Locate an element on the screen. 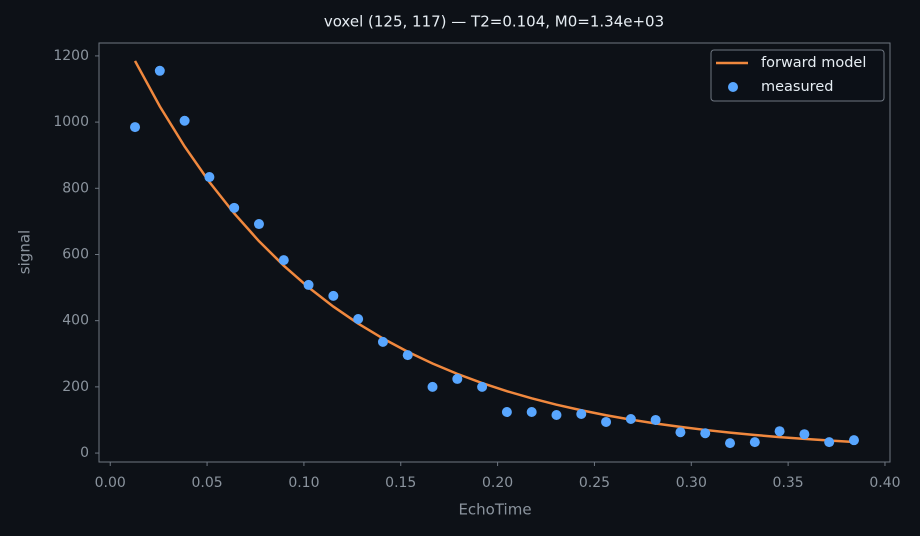 The width and height of the screenshot is (920, 536). x-tick-label: 0.05 is located at coordinates (206, 483).